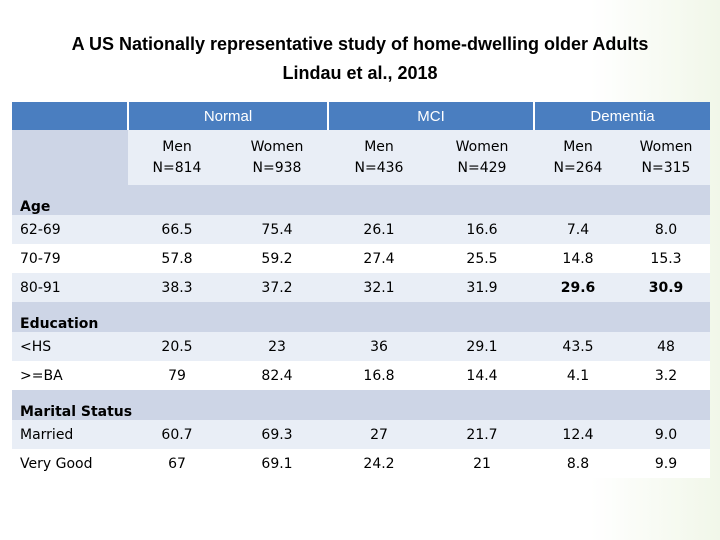 This screenshot has height=540, width=720. I want to click on group-header-row: Normal MCI Dementia, so click(361, 116).